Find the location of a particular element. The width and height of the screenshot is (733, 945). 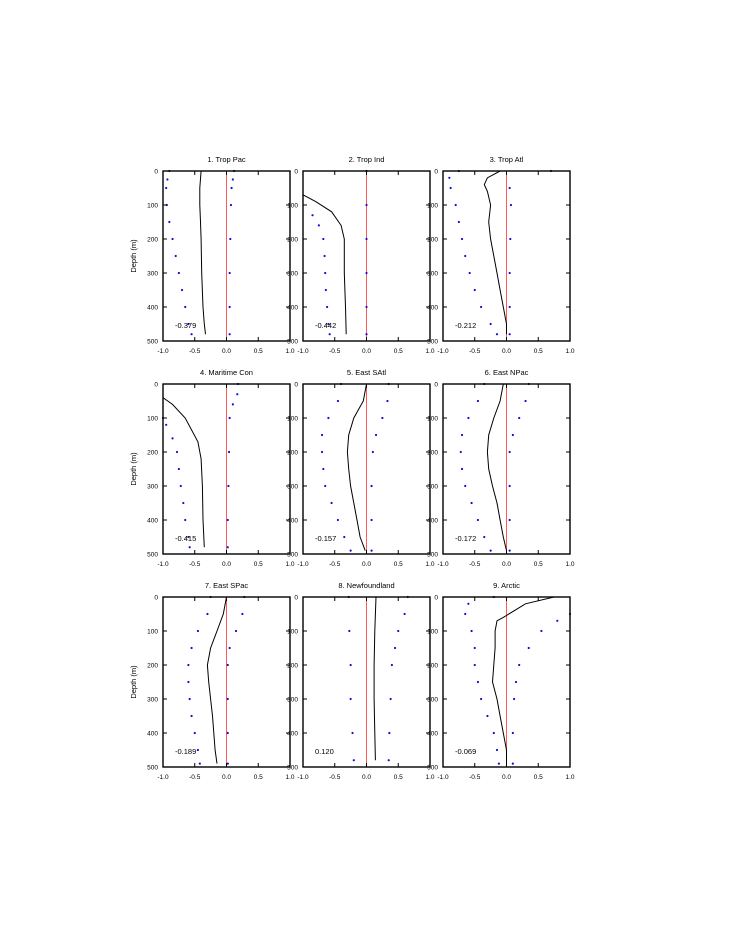

panel-title: 4. Maritime Con is located at coordinates (226, 372).